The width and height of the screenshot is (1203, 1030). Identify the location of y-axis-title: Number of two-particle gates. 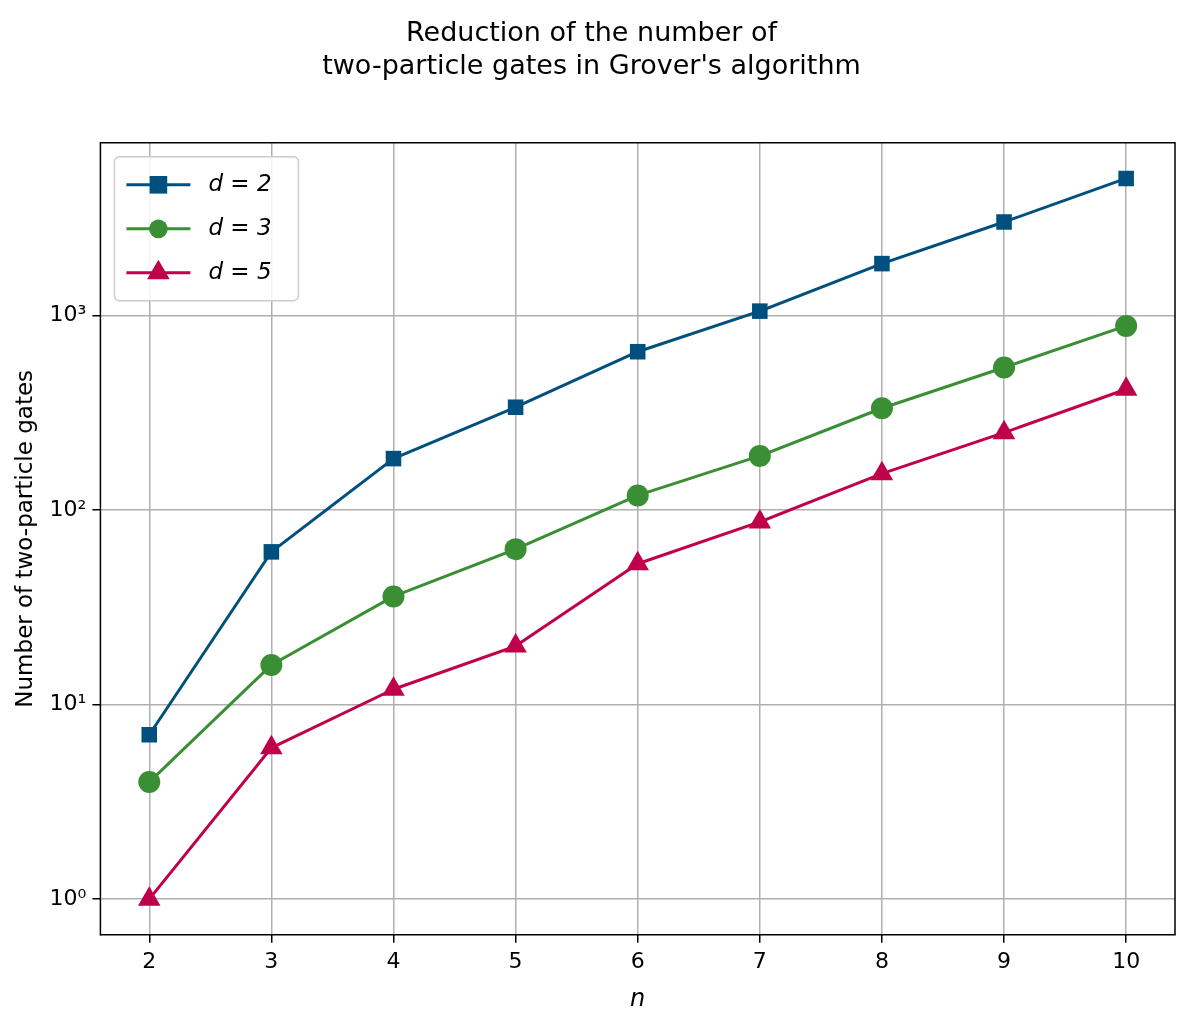
(23, 538).